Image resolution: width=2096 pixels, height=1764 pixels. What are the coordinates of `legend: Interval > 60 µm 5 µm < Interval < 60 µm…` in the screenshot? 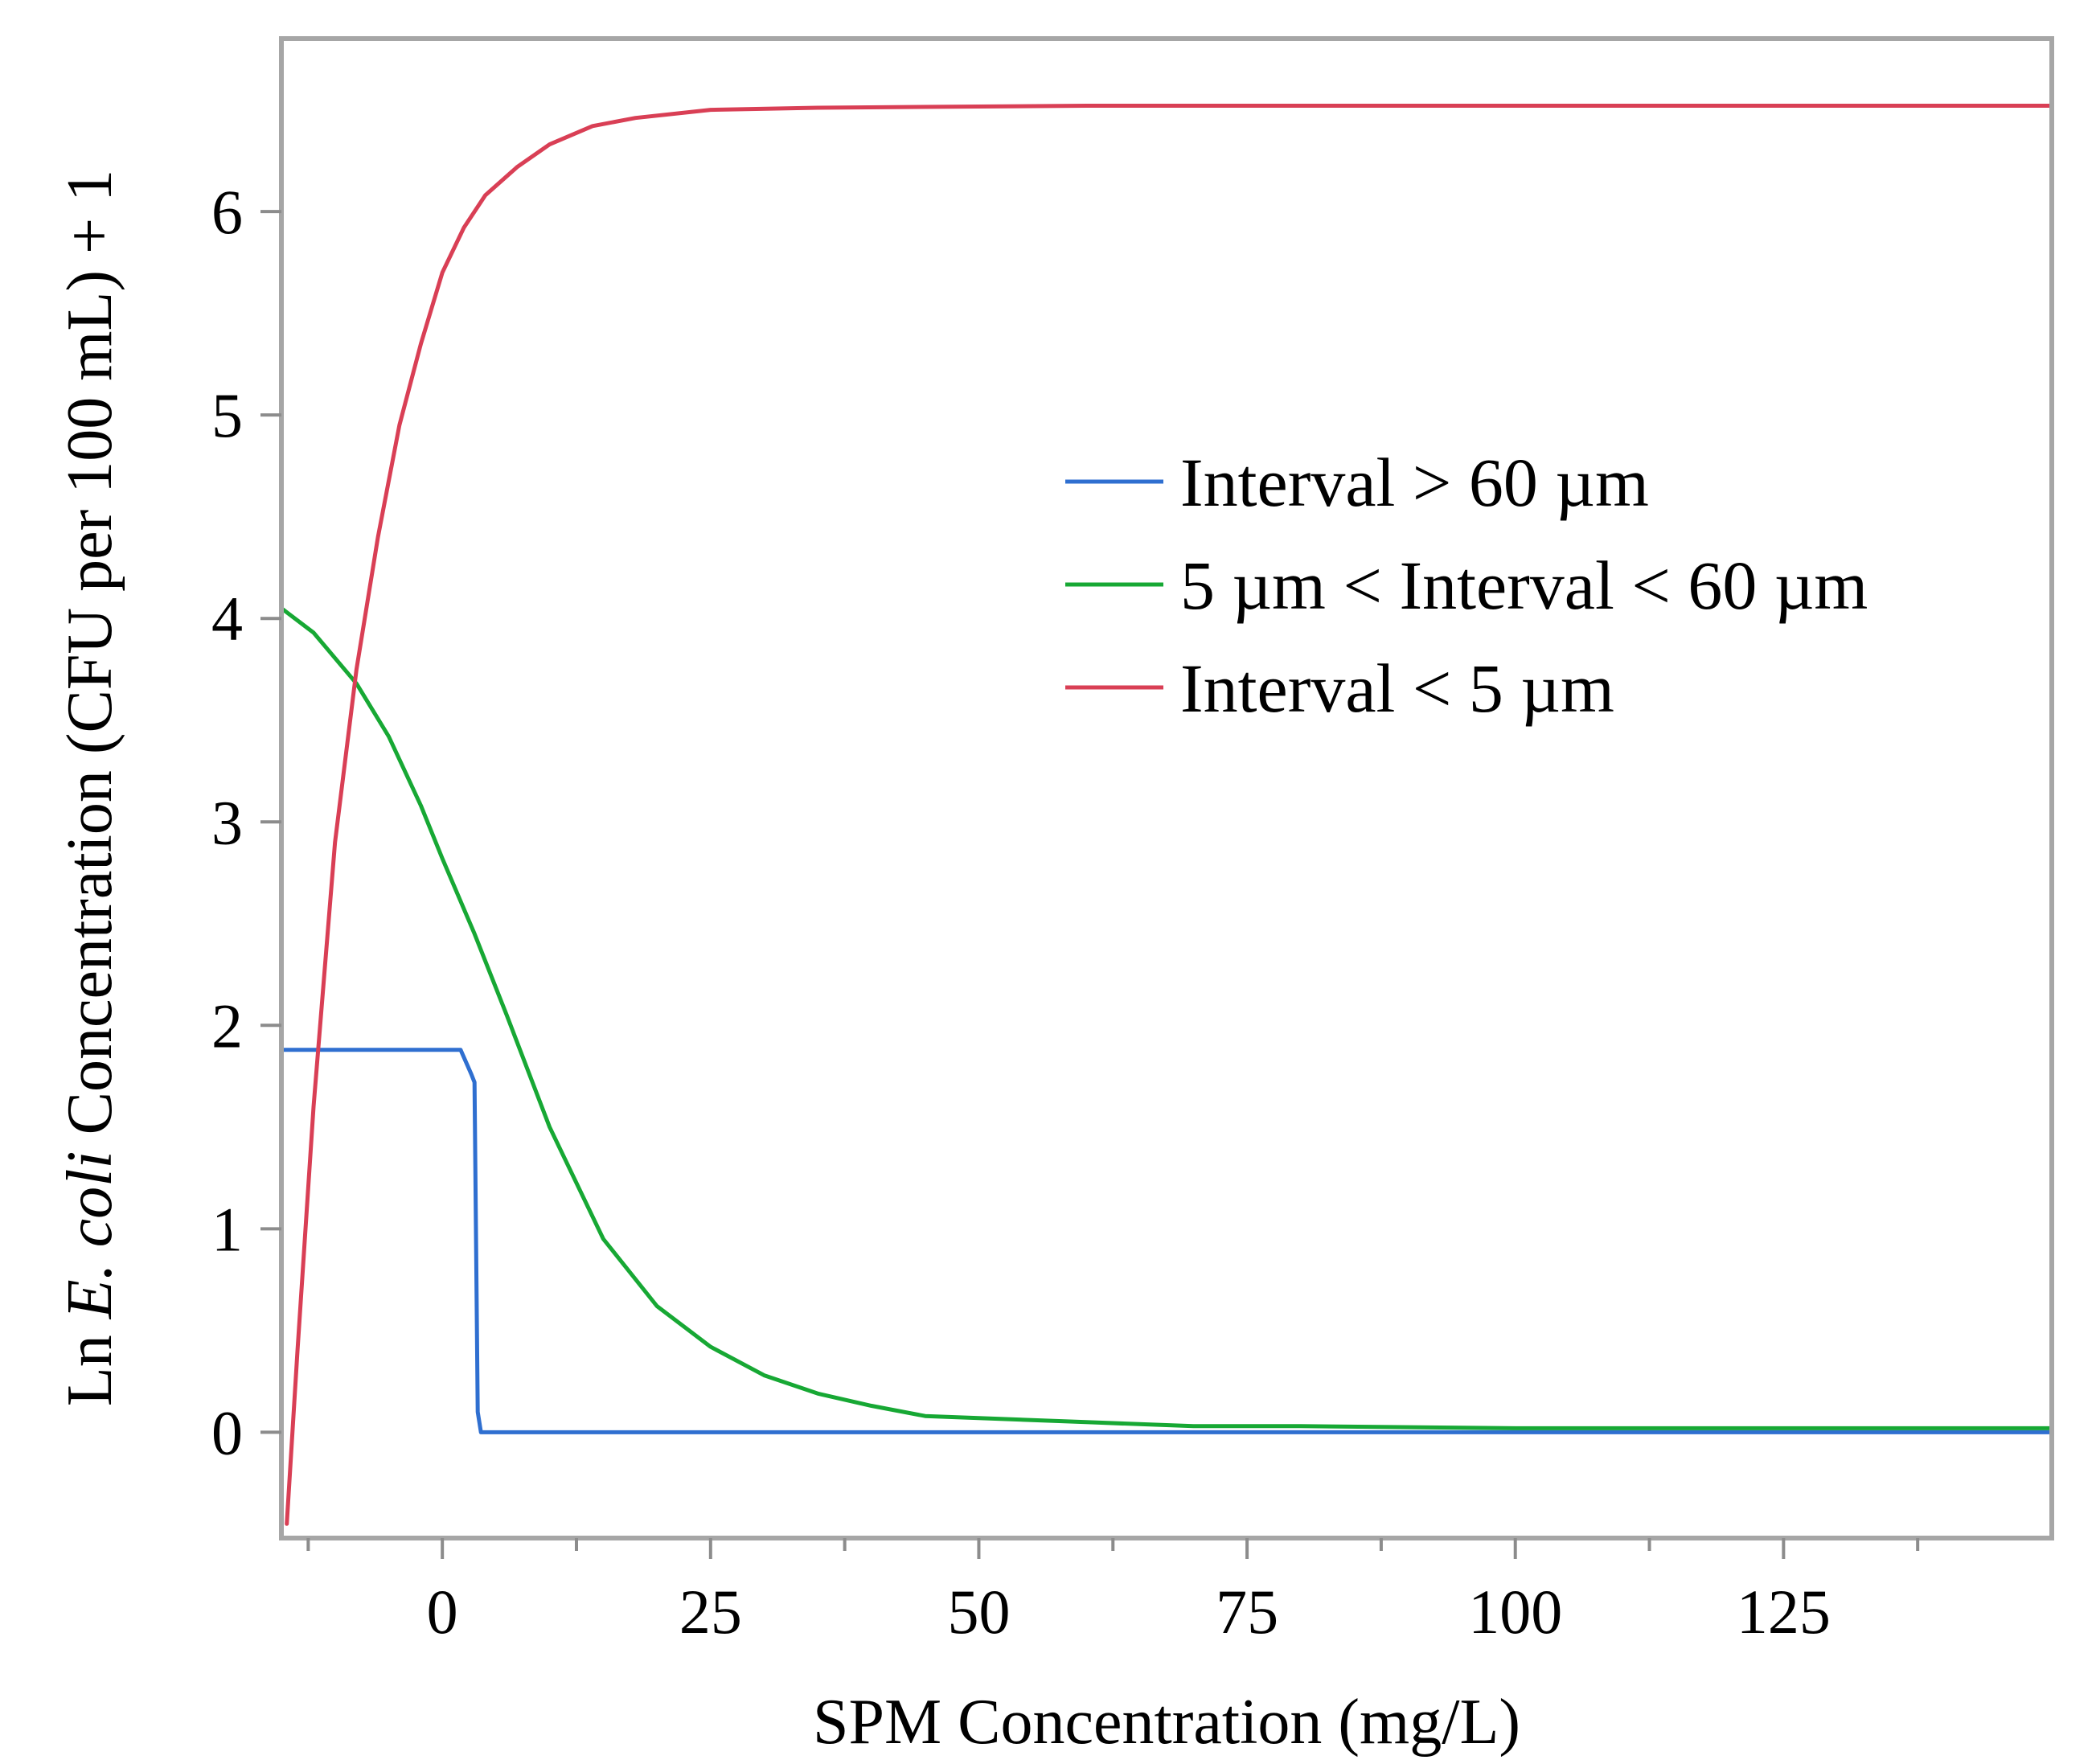 It's located at (1466, 585).